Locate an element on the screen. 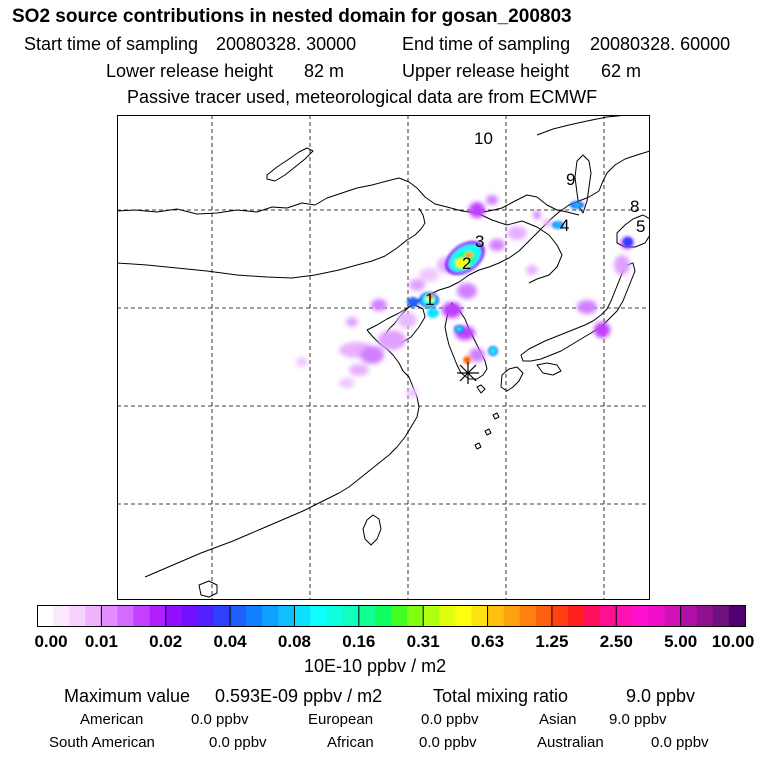 Image resolution: width=768 pixels, height=768 pixels. colorbar-tick-label: 0.01 is located at coordinates (101, 641).